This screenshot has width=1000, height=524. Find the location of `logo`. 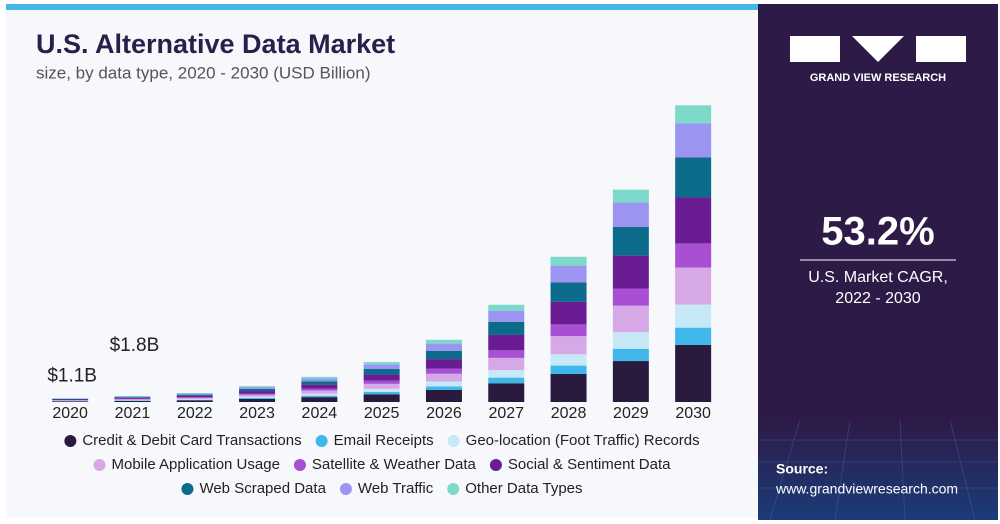

logo is located at coordinates (878, 49).